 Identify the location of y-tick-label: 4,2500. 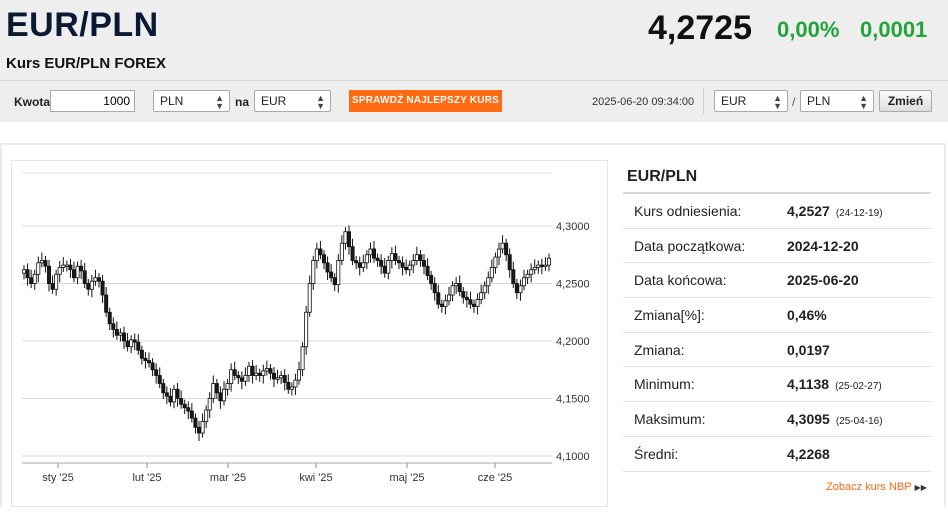
(573, 285).